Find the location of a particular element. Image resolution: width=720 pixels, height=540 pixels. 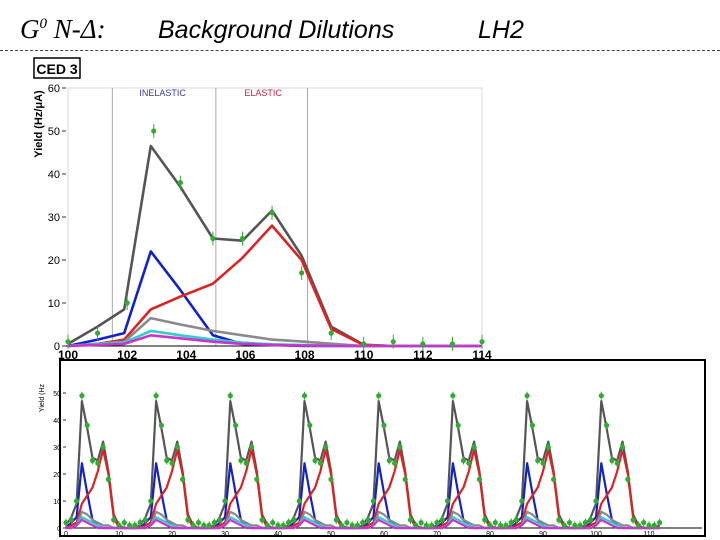

x-tick-label: 50 is located at coordinates (331, 534).